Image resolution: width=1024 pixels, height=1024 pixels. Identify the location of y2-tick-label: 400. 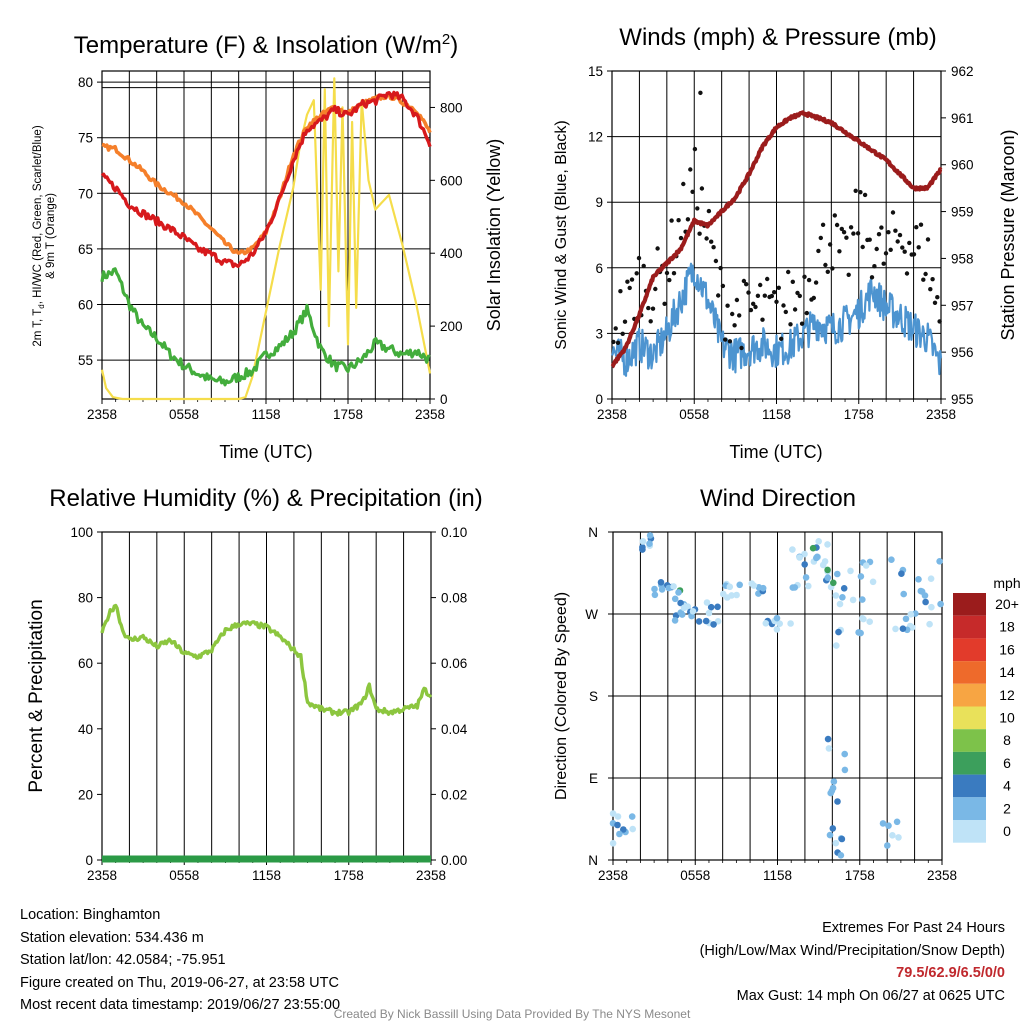
(451, 253).